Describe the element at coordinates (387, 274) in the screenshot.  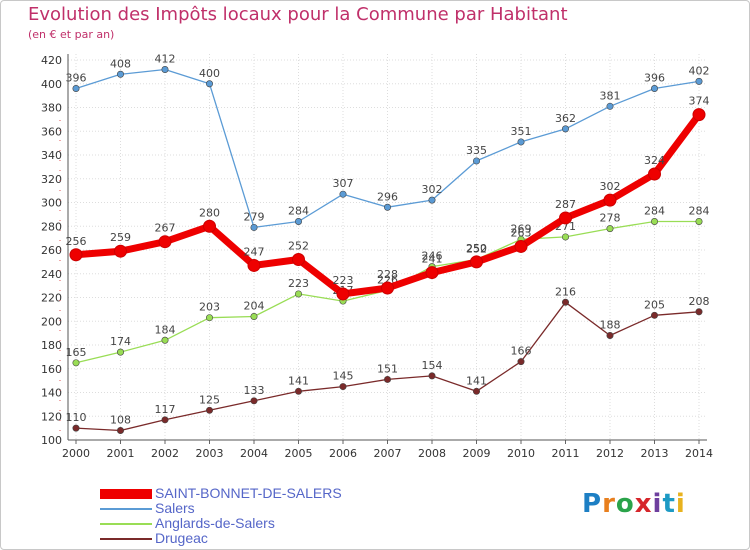
I see `data-label-saint-bonnet-de-salers: 228` at that location.